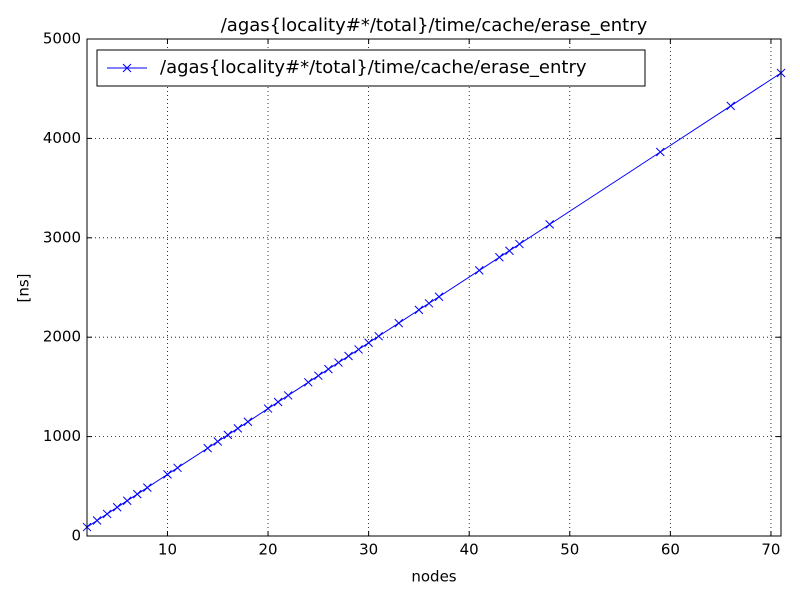  What do you see at coordinates (569, 550) in the screenshot?
I see `x-tick-label: 50` at bounding box center [569, 550].